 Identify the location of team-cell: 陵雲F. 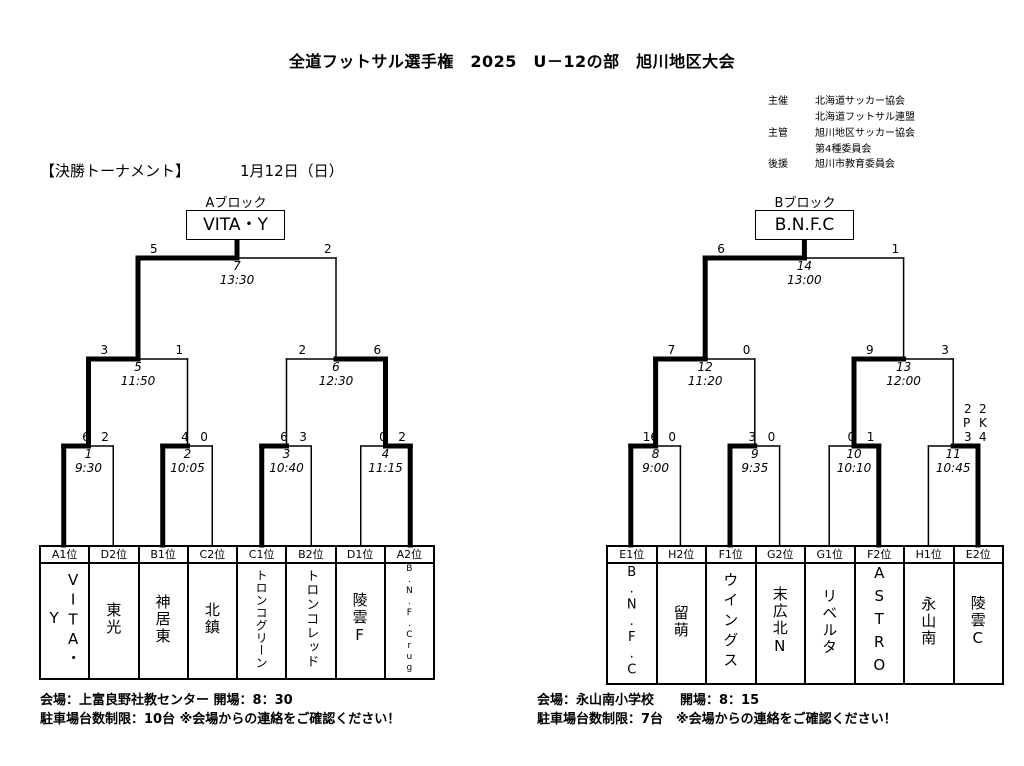
(360, 621).